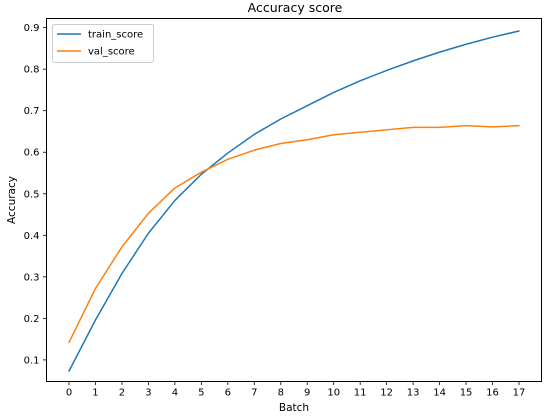 Image resolution: width=556 pixels, height=416 pixels. Describe the element at coordinates (254, 393) in the screenshot. I see `x-tick-label: 7` at that location.